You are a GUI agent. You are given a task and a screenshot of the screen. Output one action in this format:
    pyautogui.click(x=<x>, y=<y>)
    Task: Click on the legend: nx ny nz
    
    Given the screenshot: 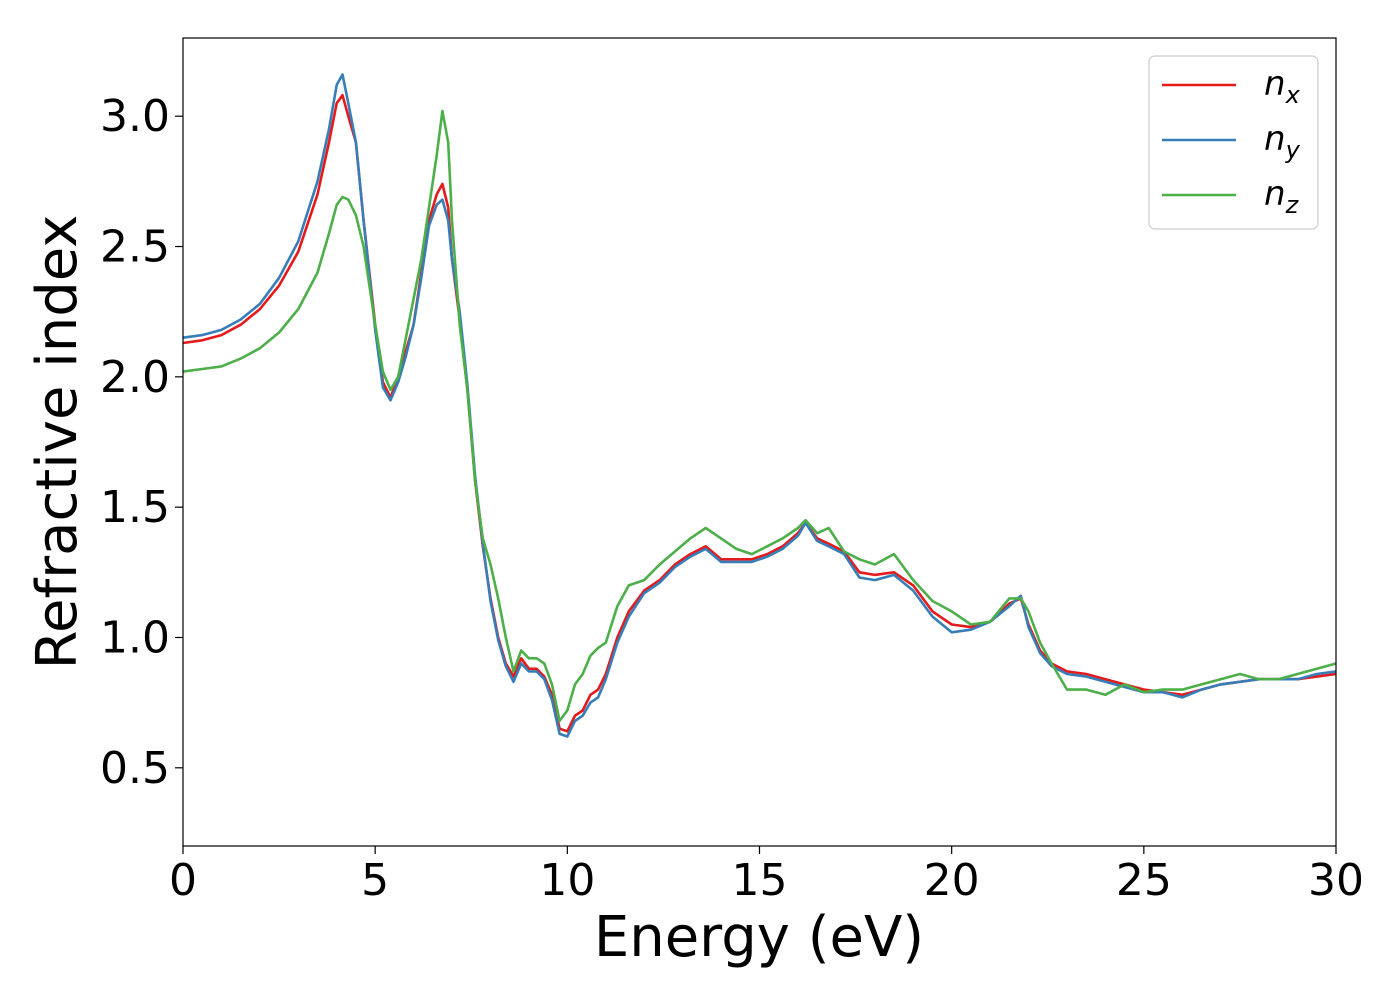 What is the action you would take?
    pyautogui.click(x=1233, y=142)
    